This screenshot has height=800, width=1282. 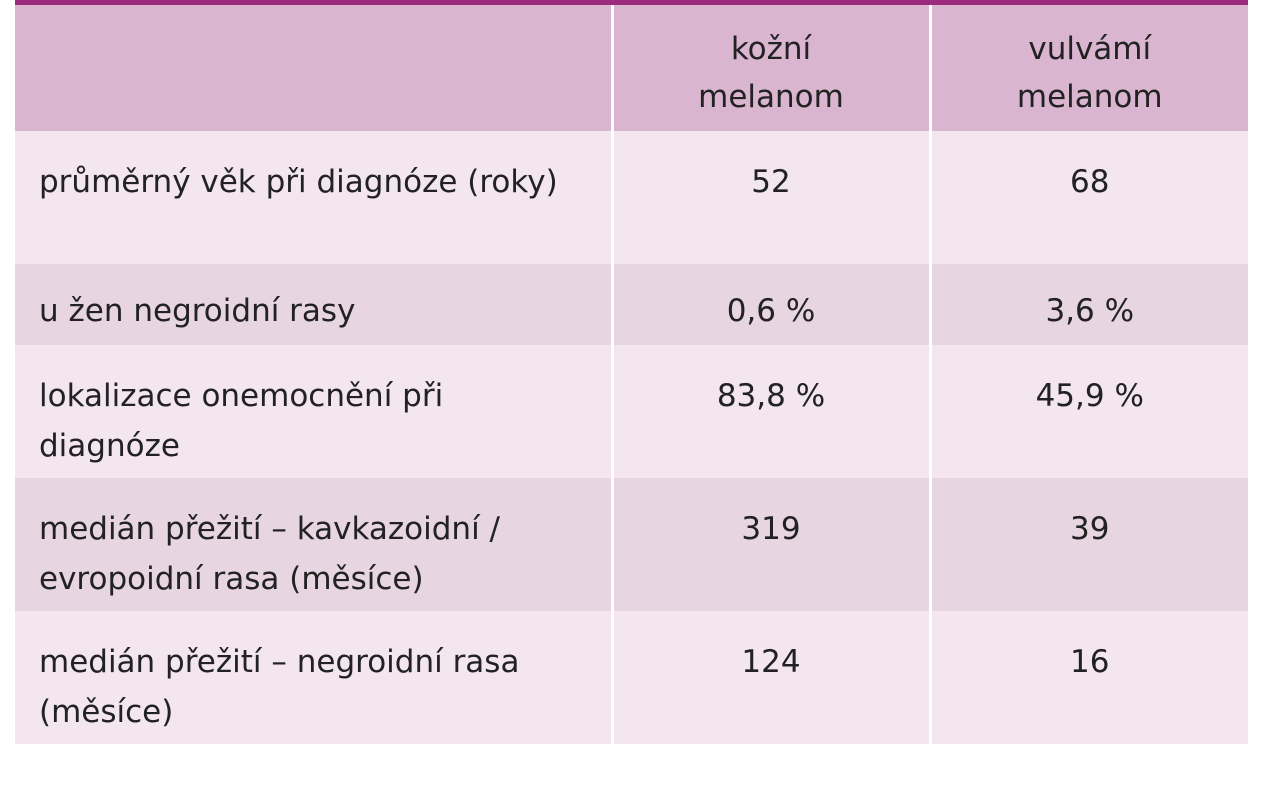 What do you see at coordinates (313, 304) in the screenshot?
I see `row-label: u žen negroidní rasy` at bounding box center [313, 304].